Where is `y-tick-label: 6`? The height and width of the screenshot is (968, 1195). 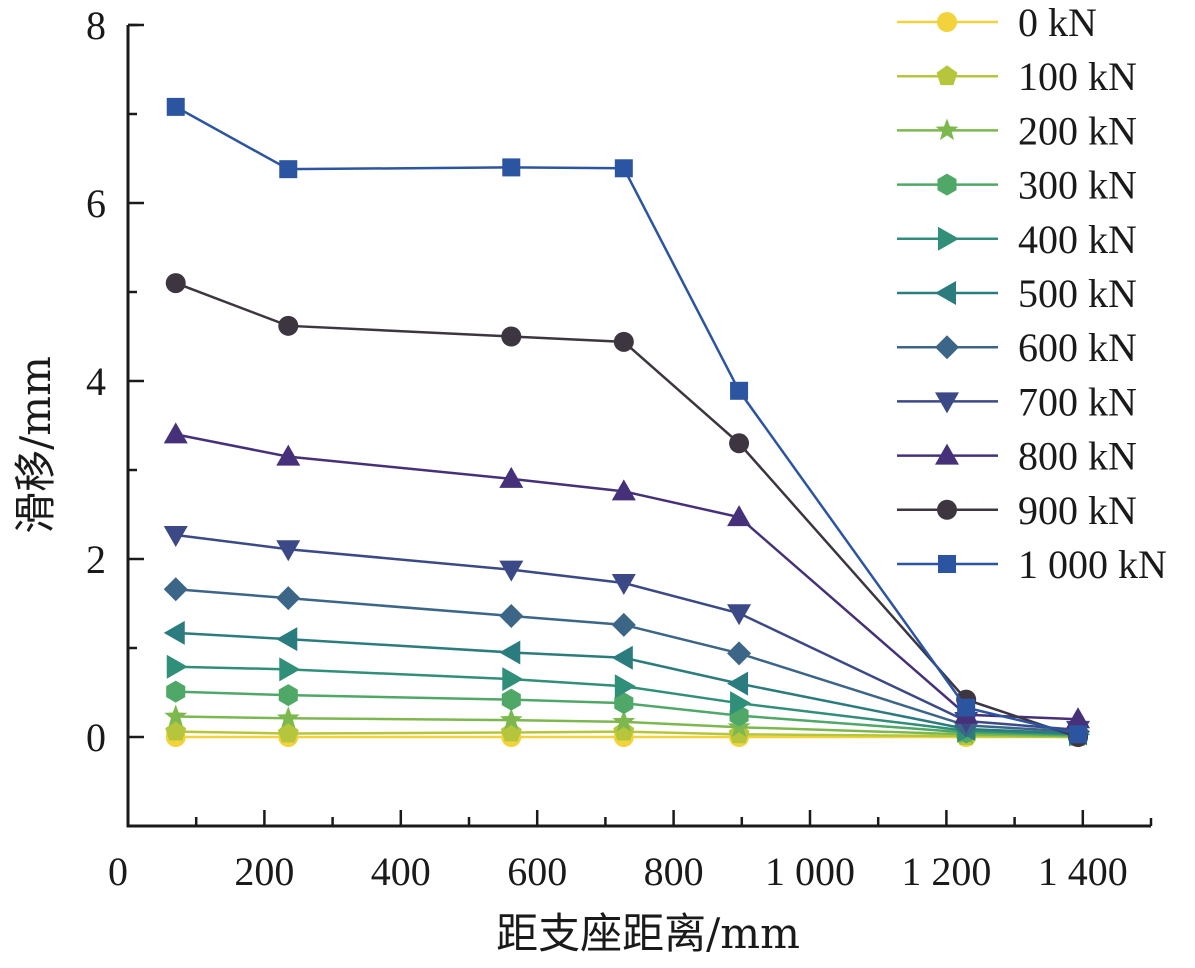 y-tick-label: 6 is located at coordinates (96, 203).